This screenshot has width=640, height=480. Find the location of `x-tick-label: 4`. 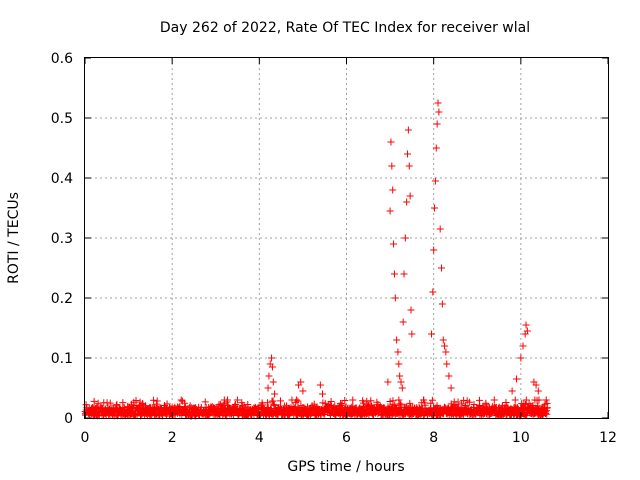

x-tick-label: 4 is located at coordinates (259, 438).